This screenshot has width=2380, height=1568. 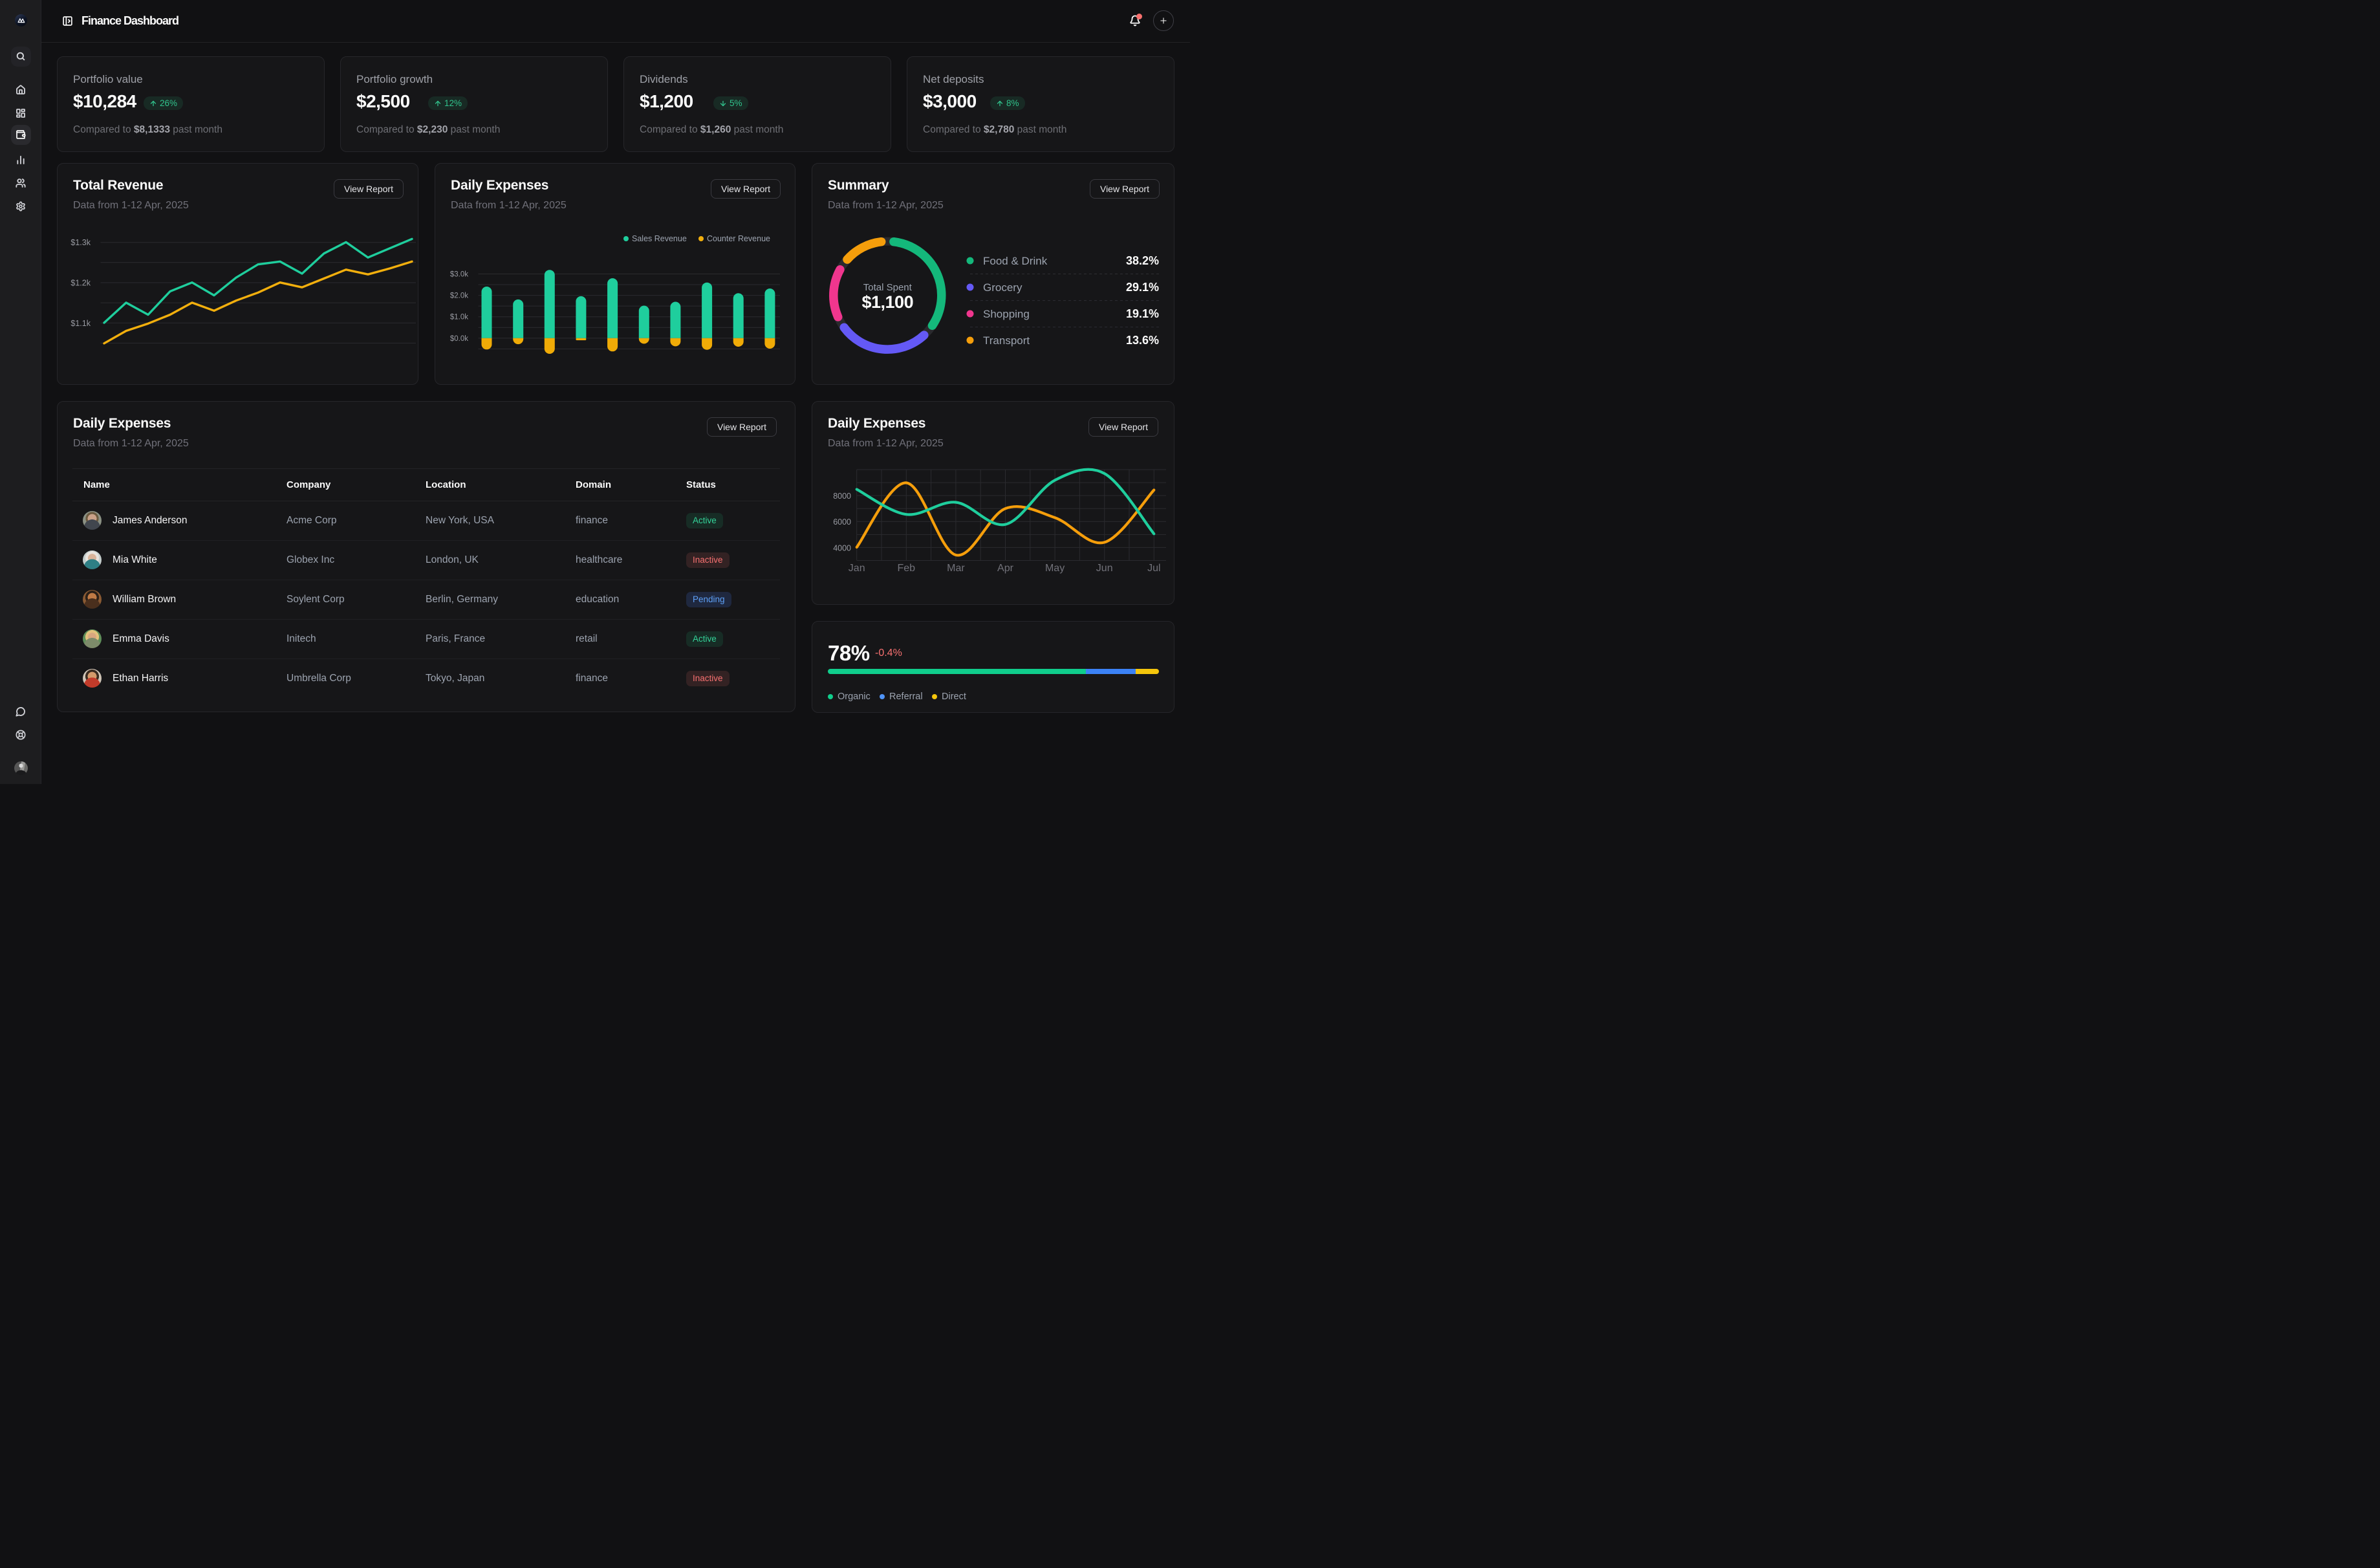 I want to click on svg-text: $1.0k, so click(x=459, y=317).